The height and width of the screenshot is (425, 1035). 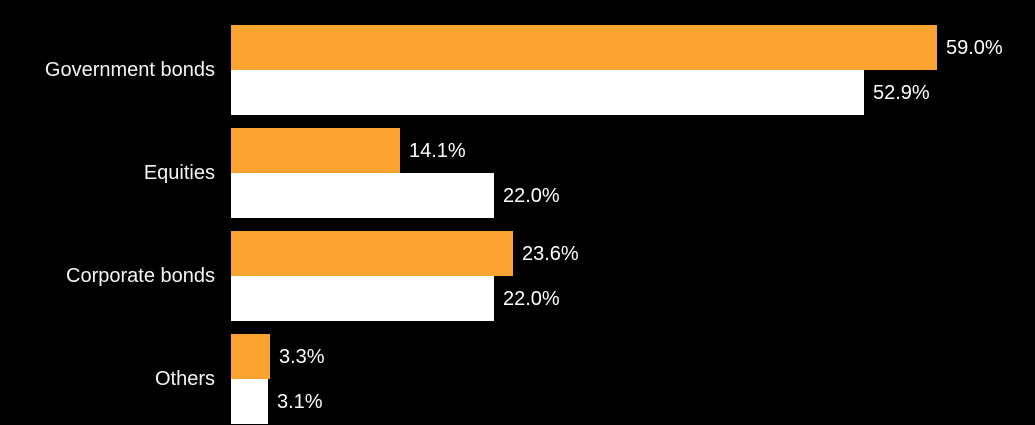 I want to click on category-cell: Government bonds, so click(x=115, y=70).